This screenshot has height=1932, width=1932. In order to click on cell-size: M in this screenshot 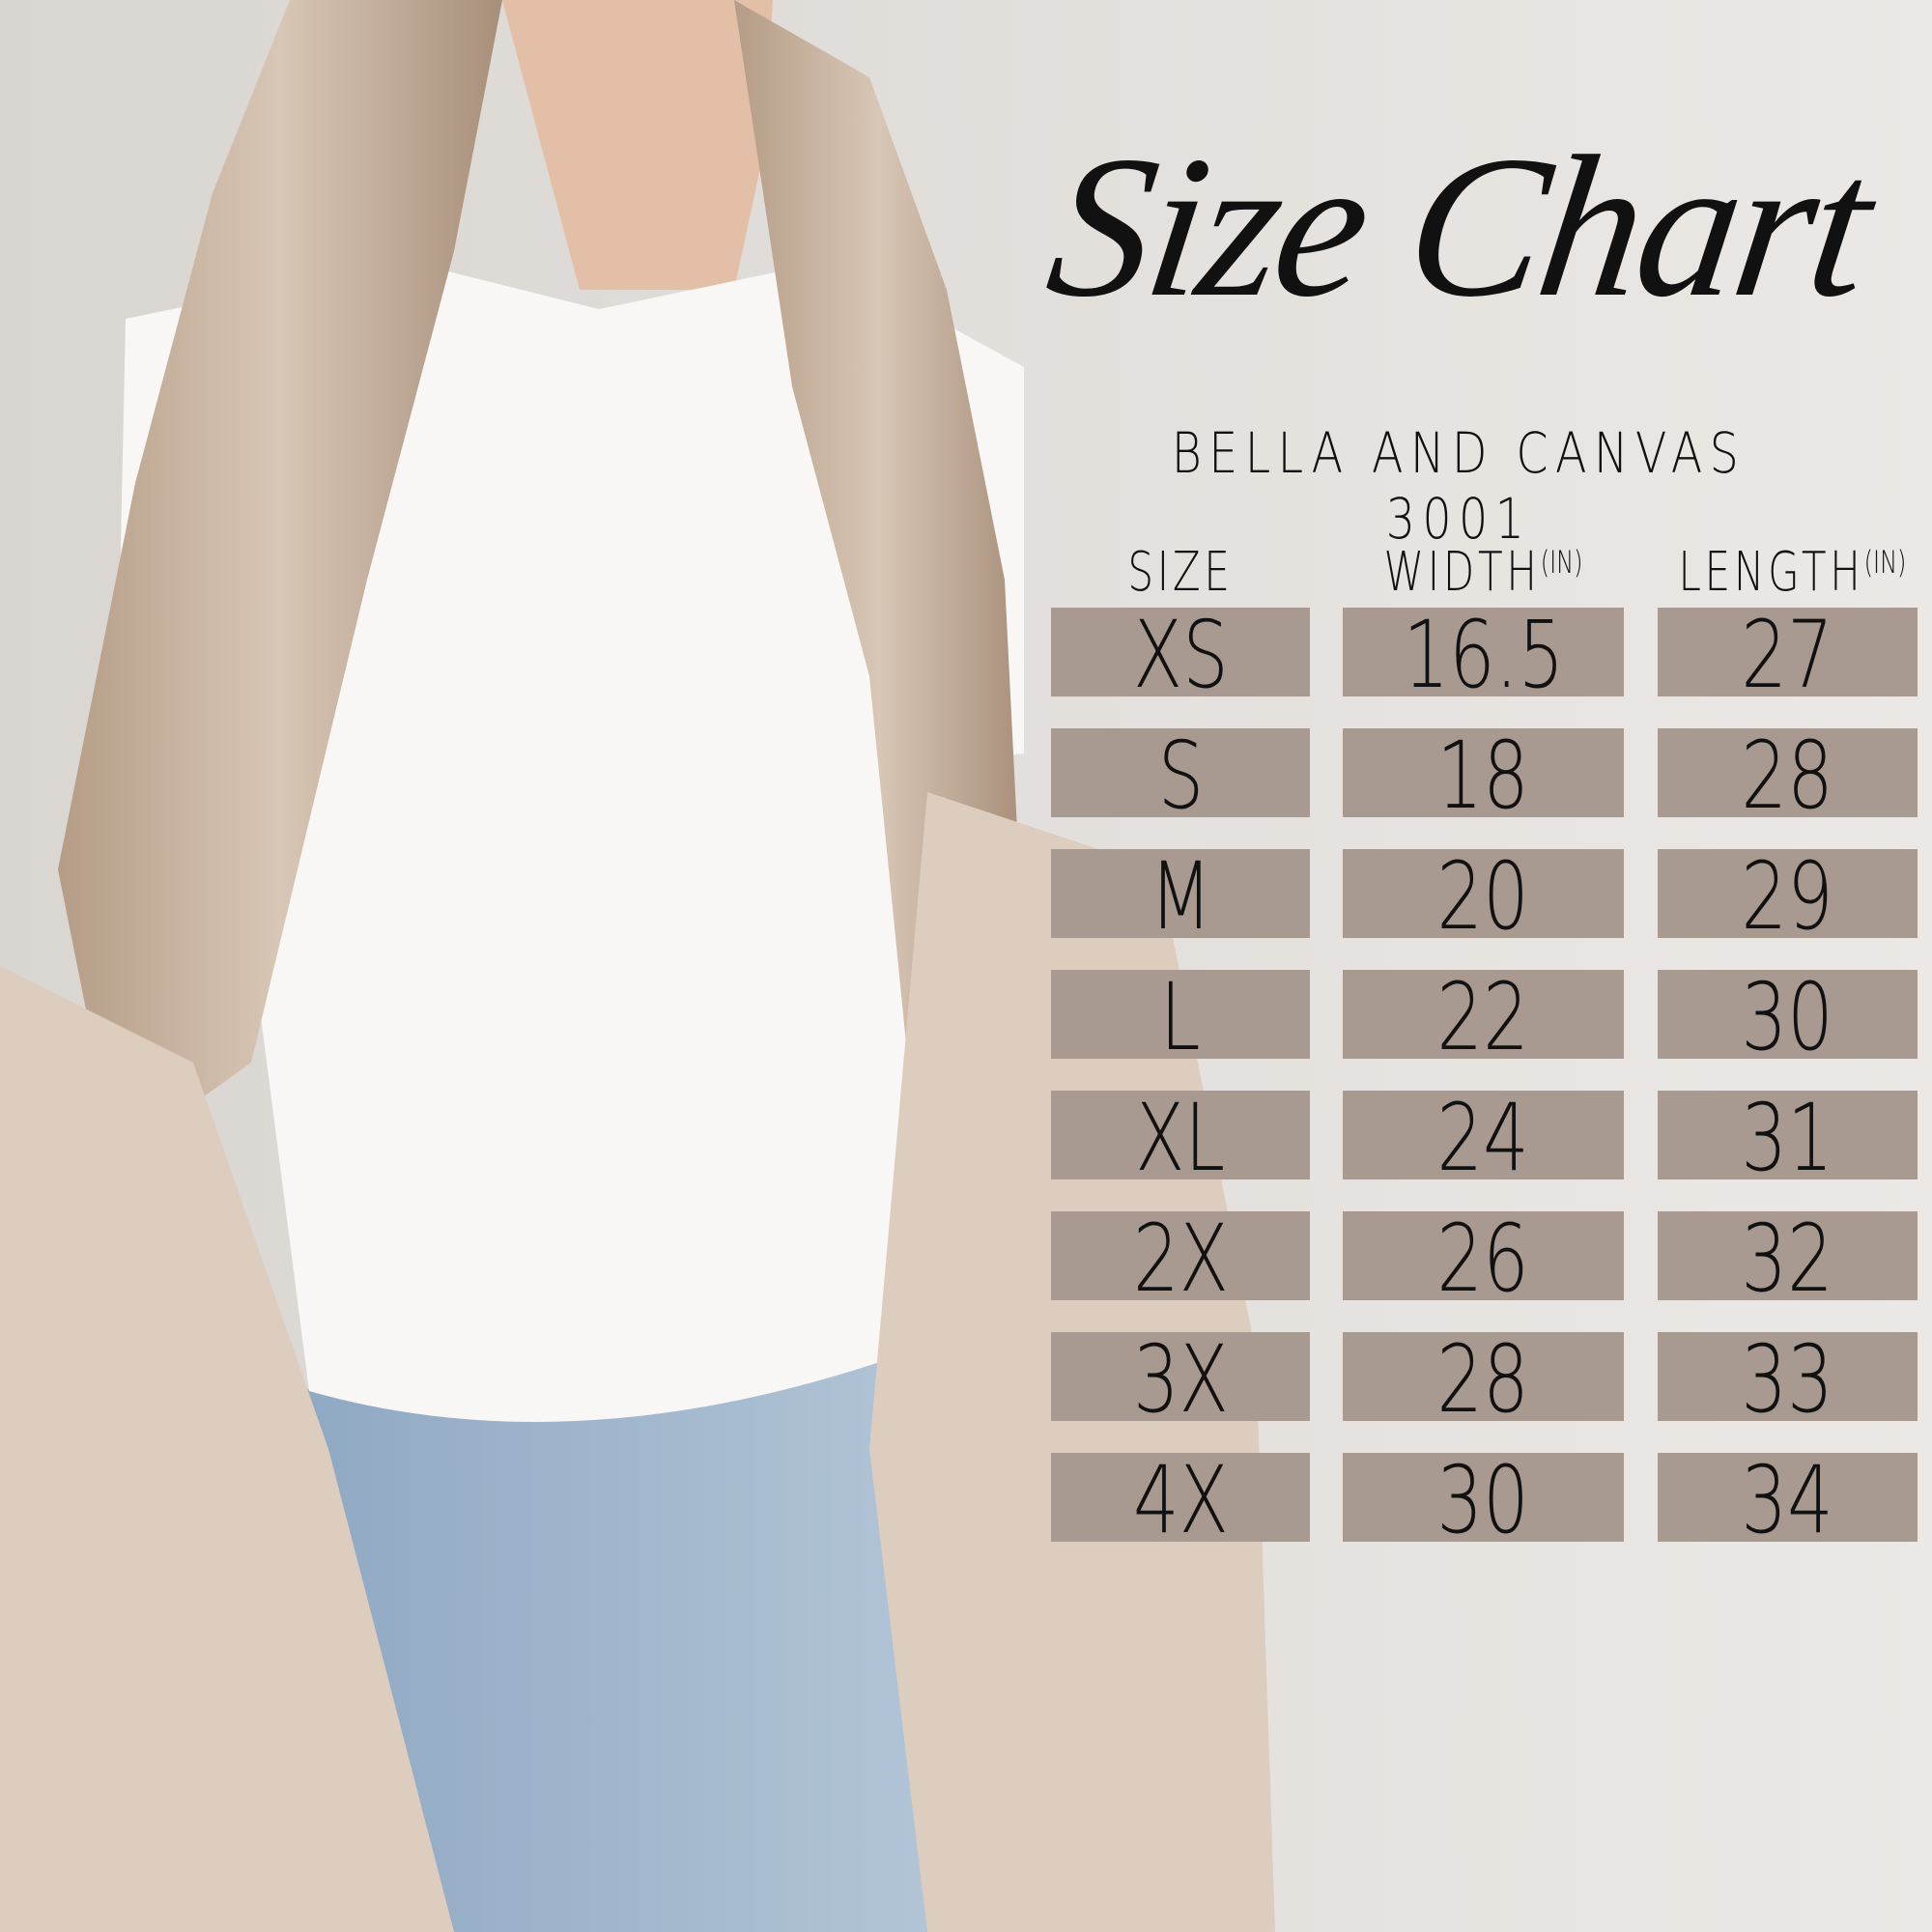, I will do `click(1180, 896)`.